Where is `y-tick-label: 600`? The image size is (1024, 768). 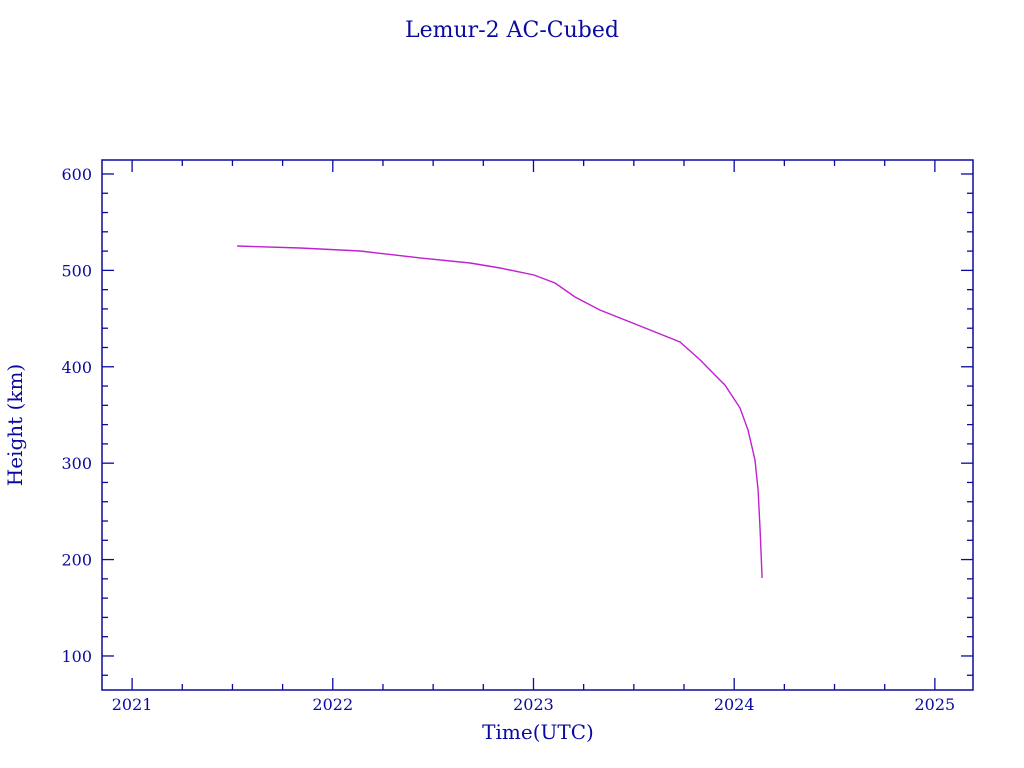
y-tick-label: 600 is located at coordinates (76, 174).